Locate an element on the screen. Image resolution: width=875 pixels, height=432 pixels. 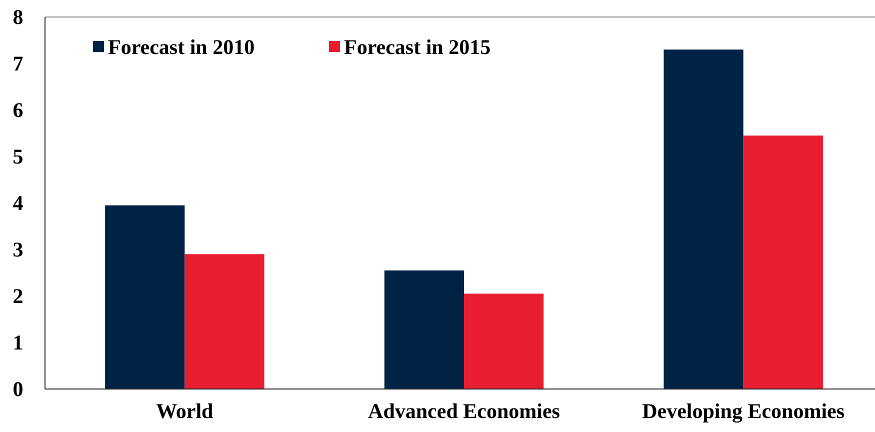
y-tick-label: 2 is located at coordinates (18, 296).